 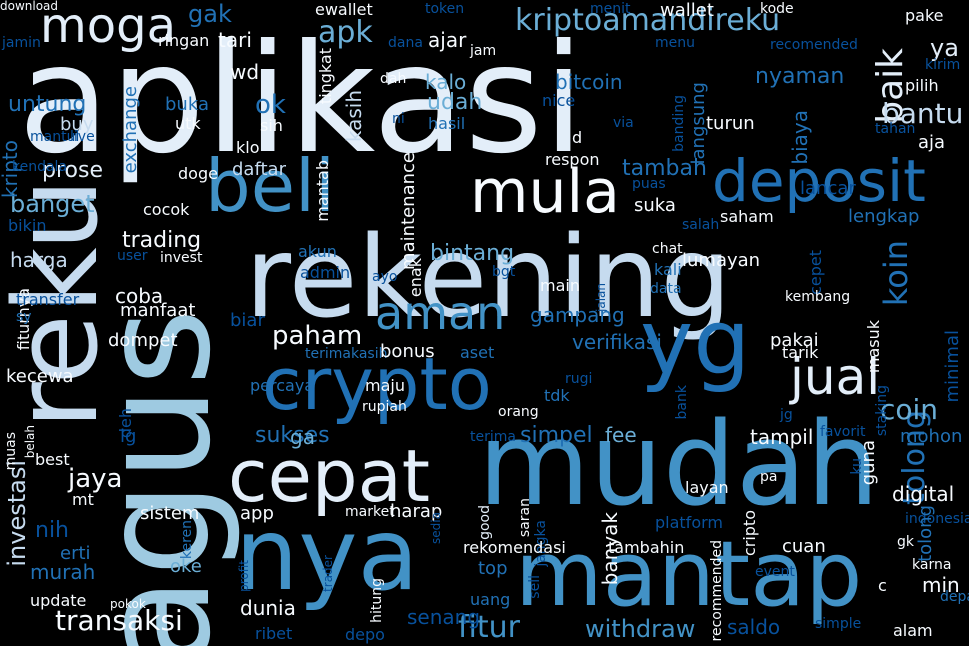 What do you see at coordinates (27, 225) in the screenshot?
I see `word-bikin: bikin` at bounding box center [27, 225].